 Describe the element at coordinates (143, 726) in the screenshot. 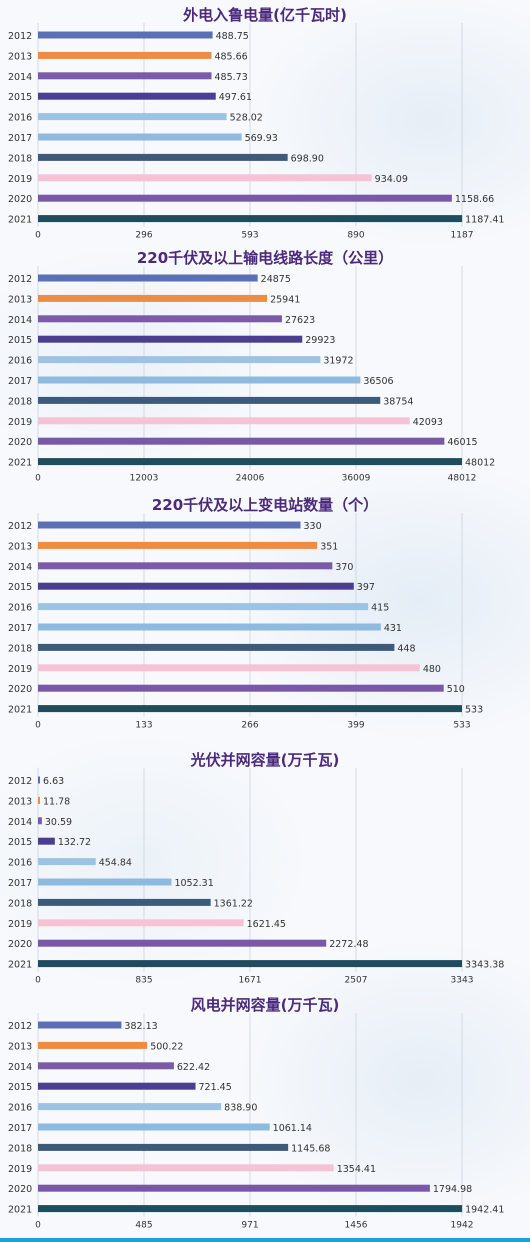

I see `x-tick-label: 133` at that location.